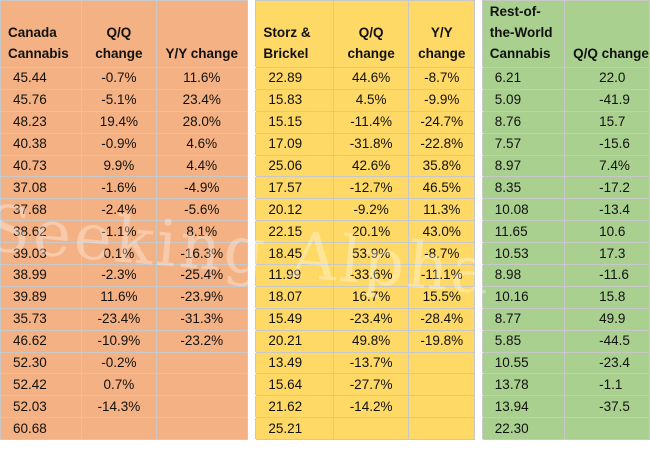 The width and height of the screenshot is (650, 450). I want to click on cell-canada-0: 35.73, so click(41, 319).